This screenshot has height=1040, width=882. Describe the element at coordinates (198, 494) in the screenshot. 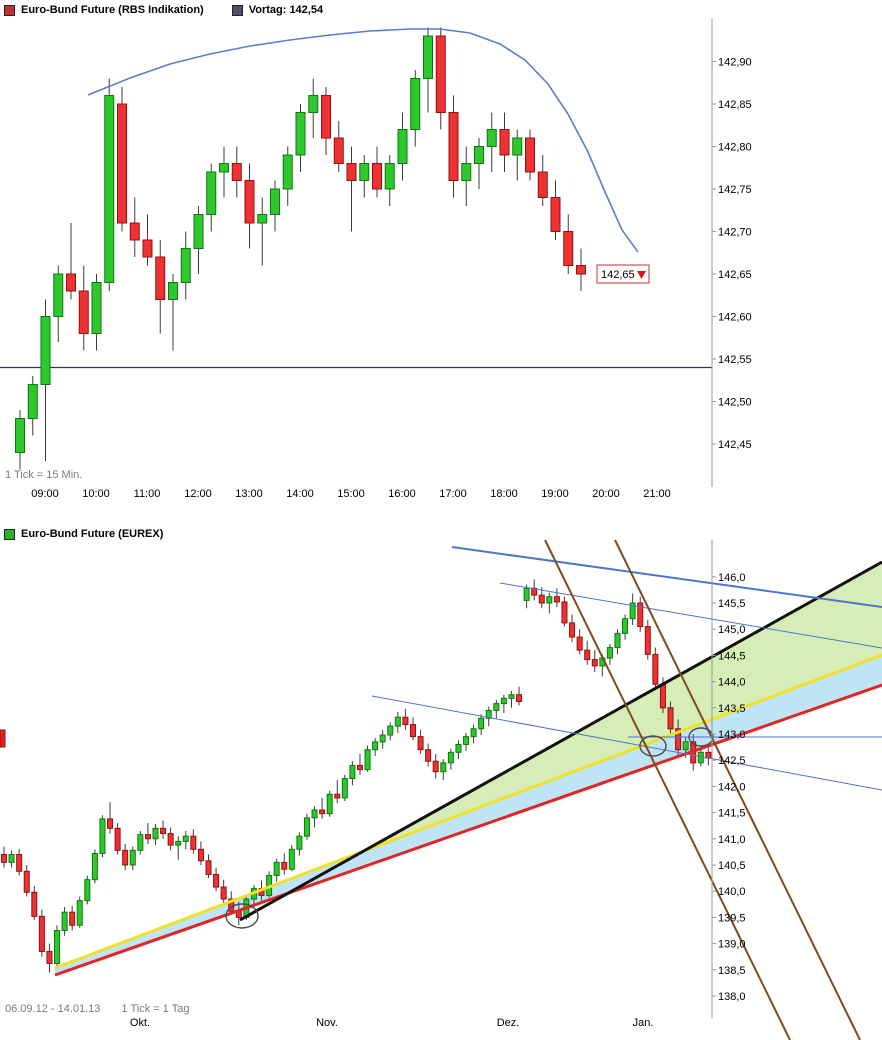

I see `time-axis-label: 12:00` at that location.